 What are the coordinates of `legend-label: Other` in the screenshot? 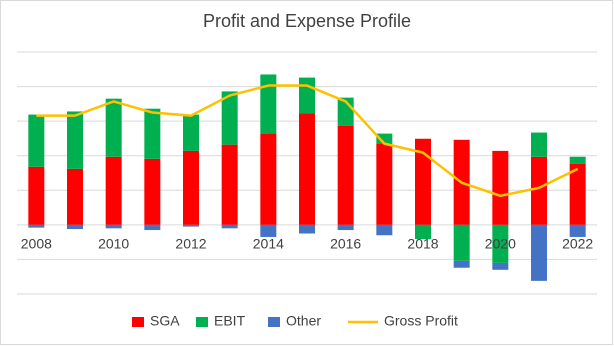 It's located at (303, 321).